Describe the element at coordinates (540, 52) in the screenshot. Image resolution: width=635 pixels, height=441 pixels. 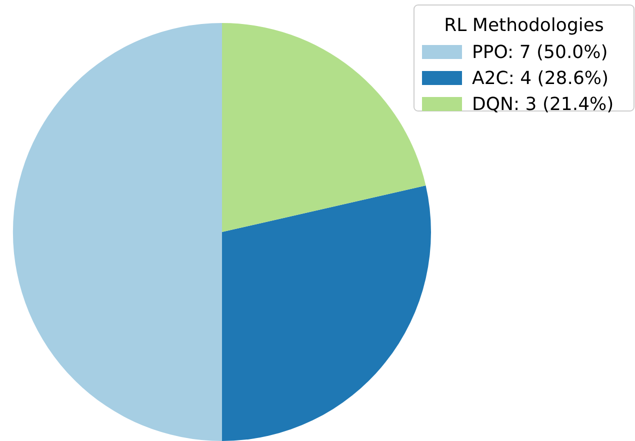
I see `legend-label: PPO: 7 (50.0%)` at that location.